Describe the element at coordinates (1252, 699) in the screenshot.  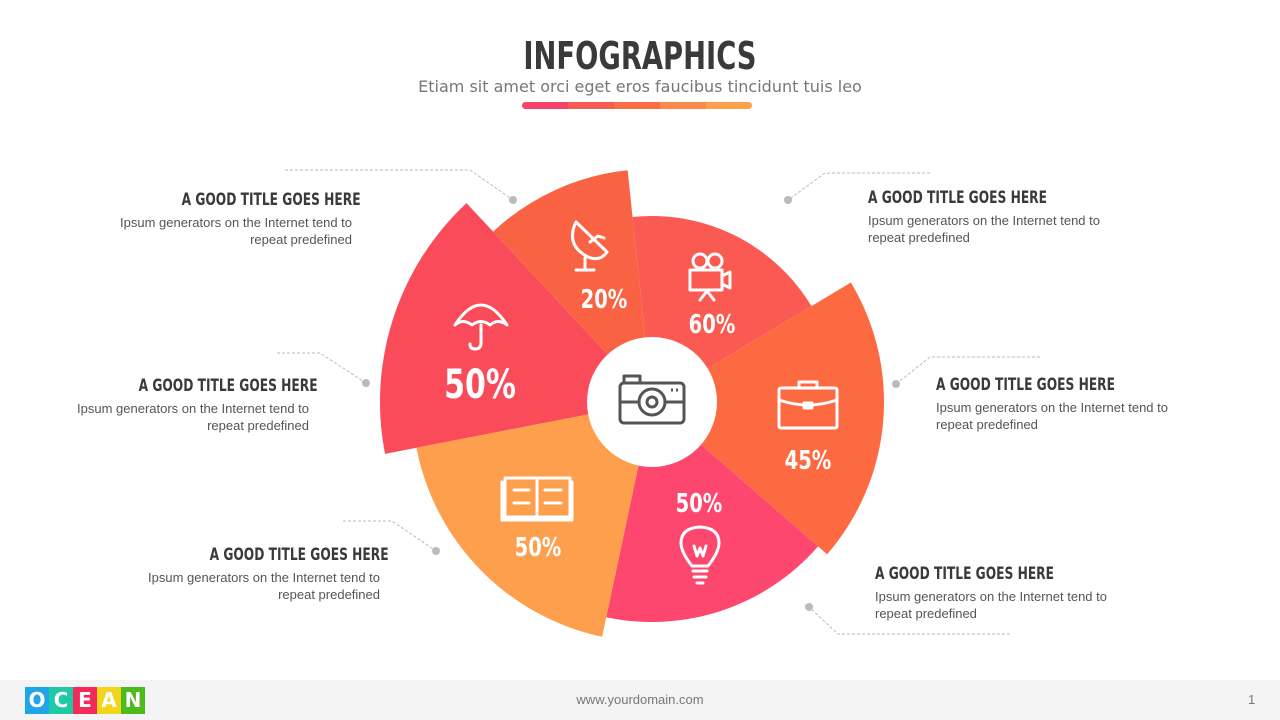
I see `page-number: 1` at that location.